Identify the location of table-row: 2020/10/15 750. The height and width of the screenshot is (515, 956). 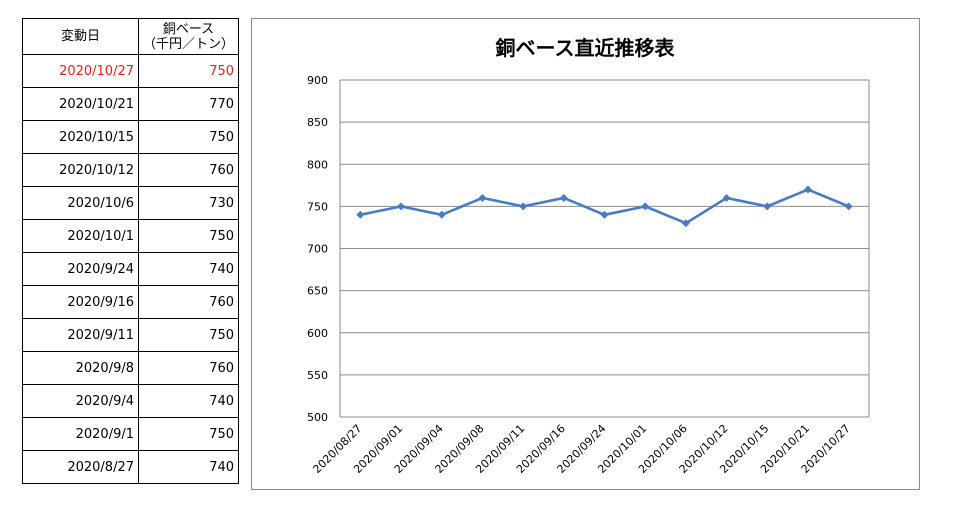
(131, 137).